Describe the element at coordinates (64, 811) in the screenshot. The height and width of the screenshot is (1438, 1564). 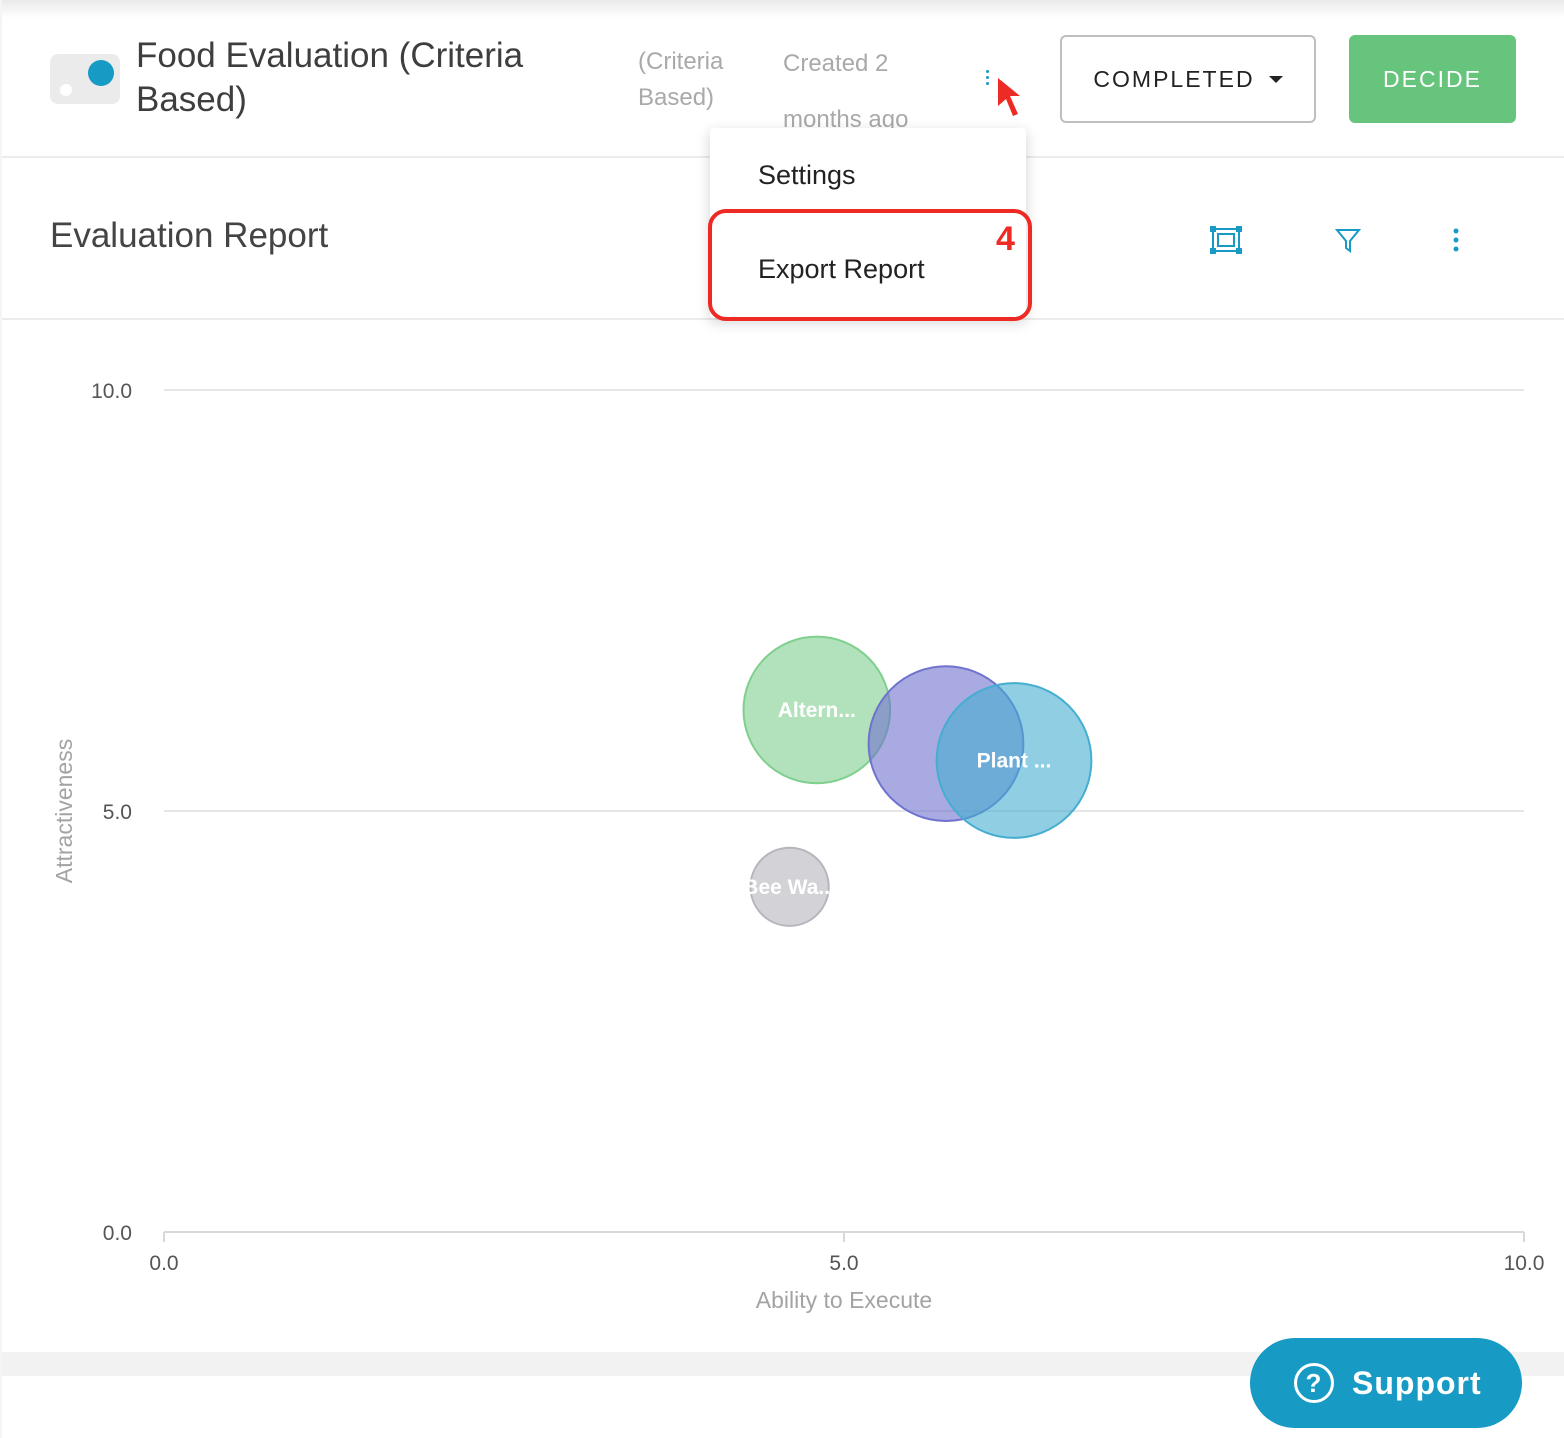
I see `y-axis-label: Attractiveness` at that location.